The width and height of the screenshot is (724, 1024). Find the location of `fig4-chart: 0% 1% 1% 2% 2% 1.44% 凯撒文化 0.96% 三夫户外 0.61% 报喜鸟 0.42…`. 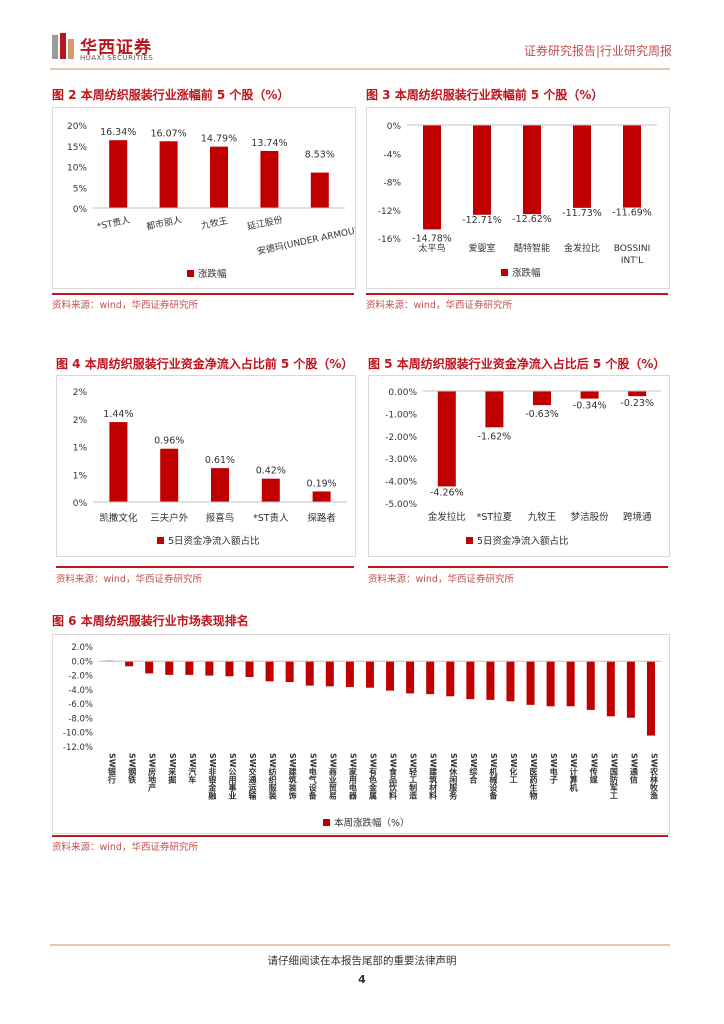

fig4-chart: 0% 1% 1% 2% 2% 1.44% 凯撒文化 0.96% 三夫户外 0.61% 报喜鸟 0.42… is located at coordinates (206, 466).